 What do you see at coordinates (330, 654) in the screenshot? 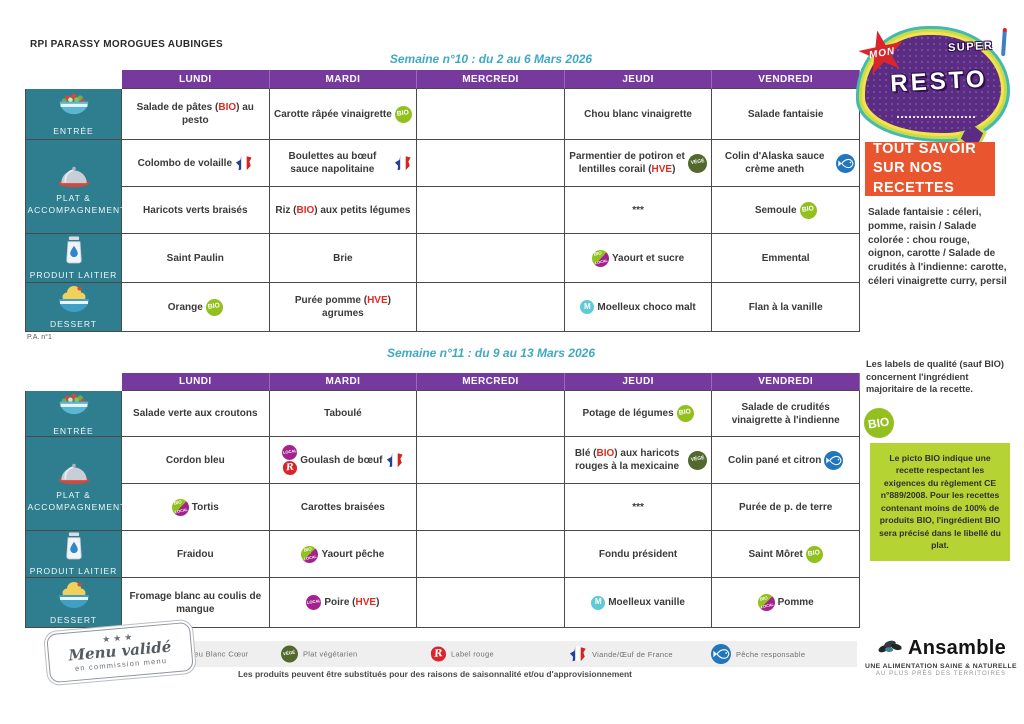
I see `legend-label: Plat végétarien` at bounding box center [330, 654].